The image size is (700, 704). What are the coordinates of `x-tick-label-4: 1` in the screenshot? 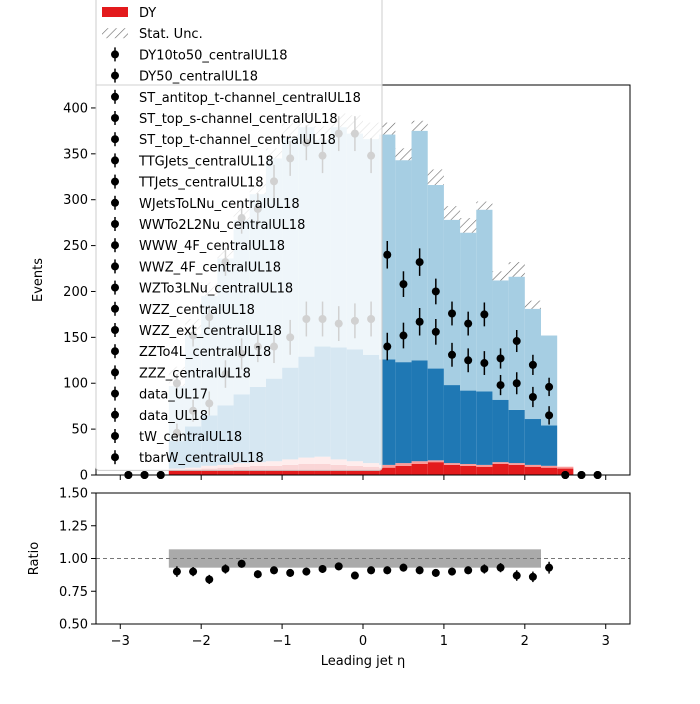 It's located at (444, 641).